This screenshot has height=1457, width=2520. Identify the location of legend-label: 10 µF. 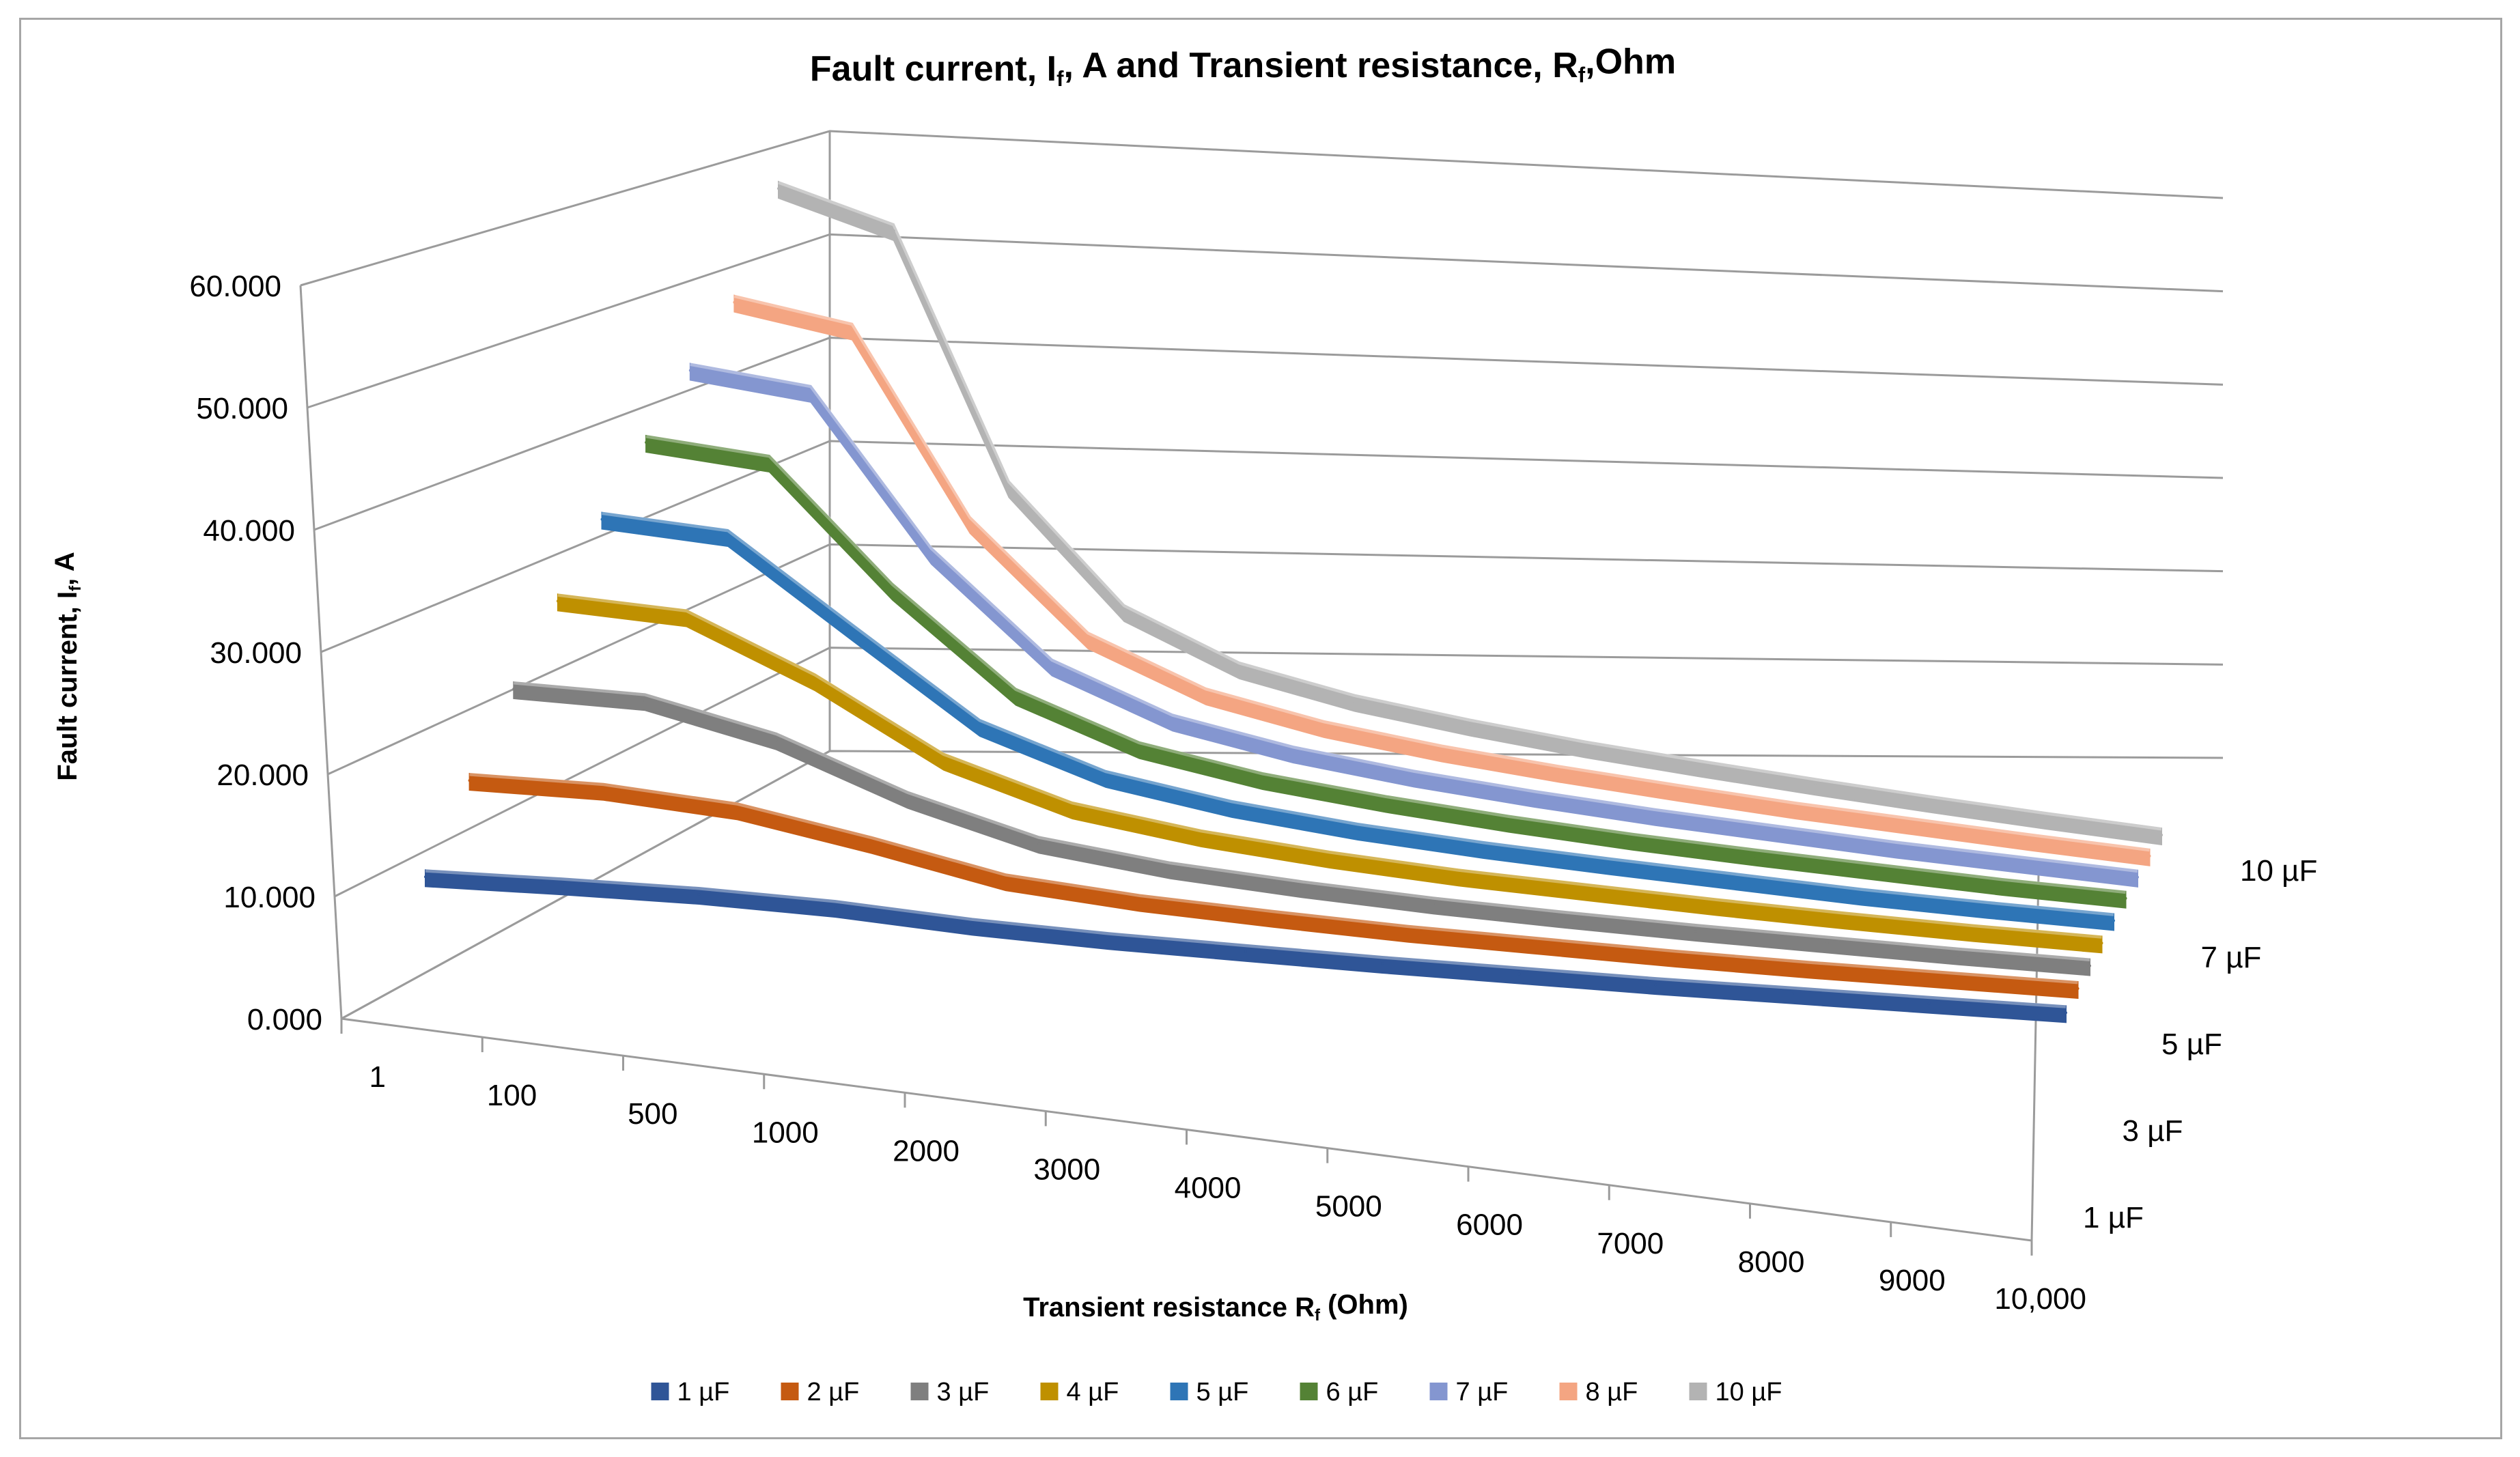
(1749, 1392).